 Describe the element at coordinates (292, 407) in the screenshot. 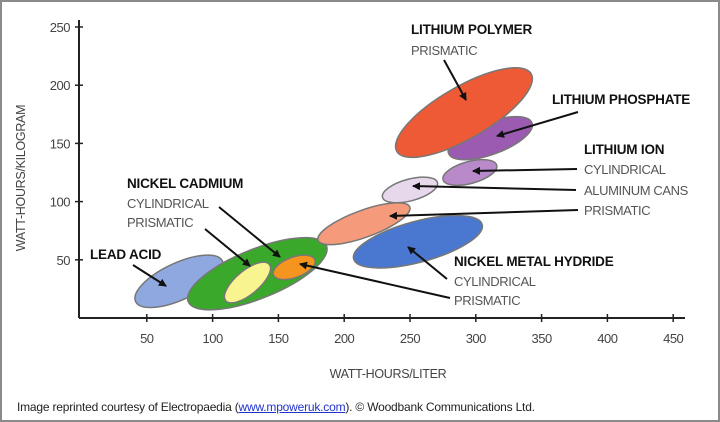

I see `footnote-link: www.mpoweruk.com` at that location.